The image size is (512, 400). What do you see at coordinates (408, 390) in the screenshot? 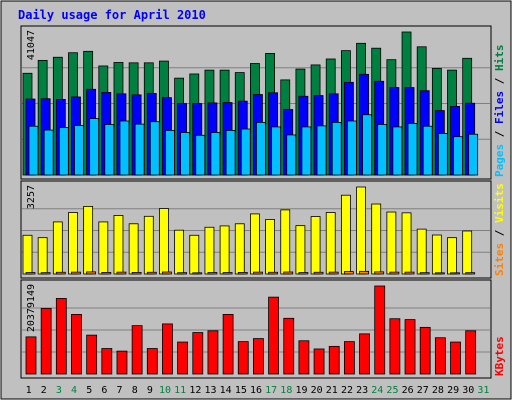
I see `x-tick-label: 26` at bounding box center [408, 390].